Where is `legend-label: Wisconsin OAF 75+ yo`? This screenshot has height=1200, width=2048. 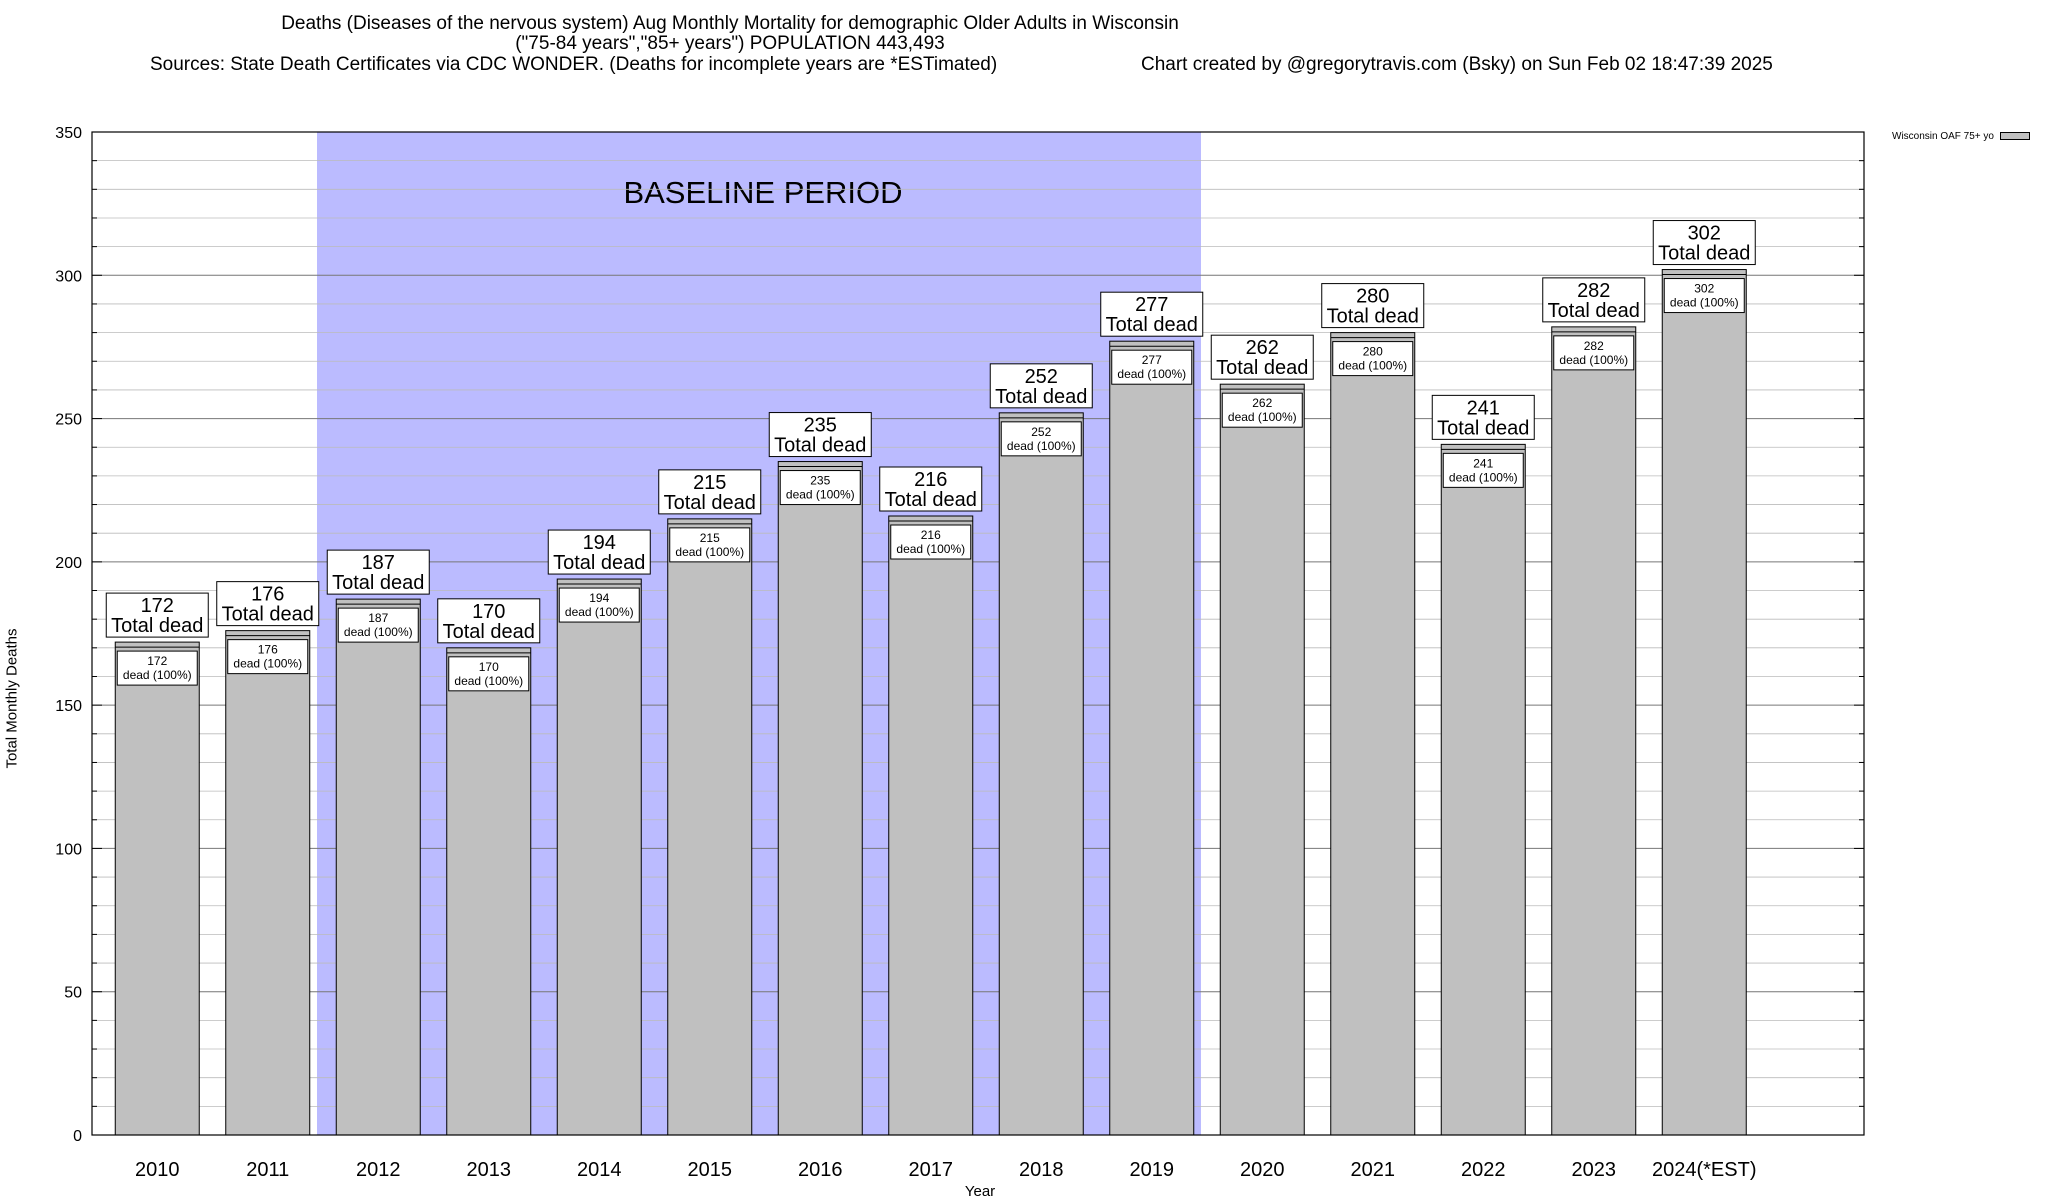
legend-label: Wisconsin OAF 75+ yo is located at coordinates (1943, 136).